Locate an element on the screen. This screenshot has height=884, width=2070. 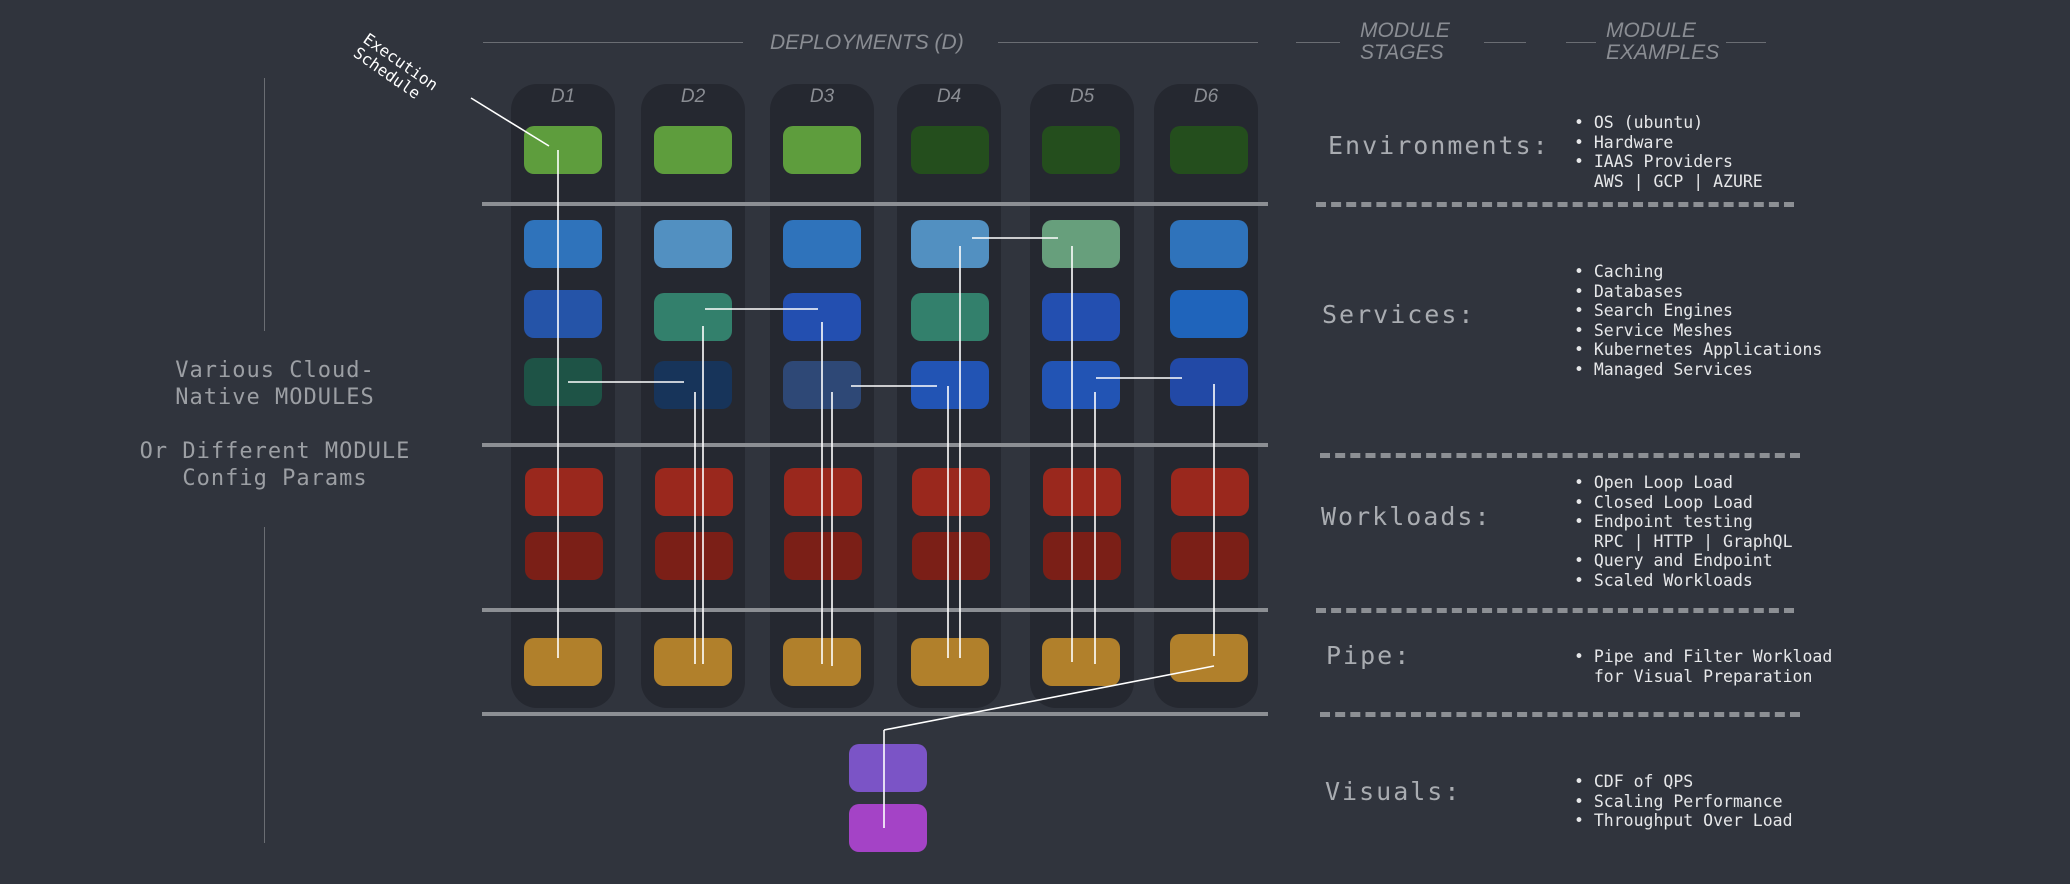
example-item: • Closed Loop Load is located at coordinates (1663, 502).